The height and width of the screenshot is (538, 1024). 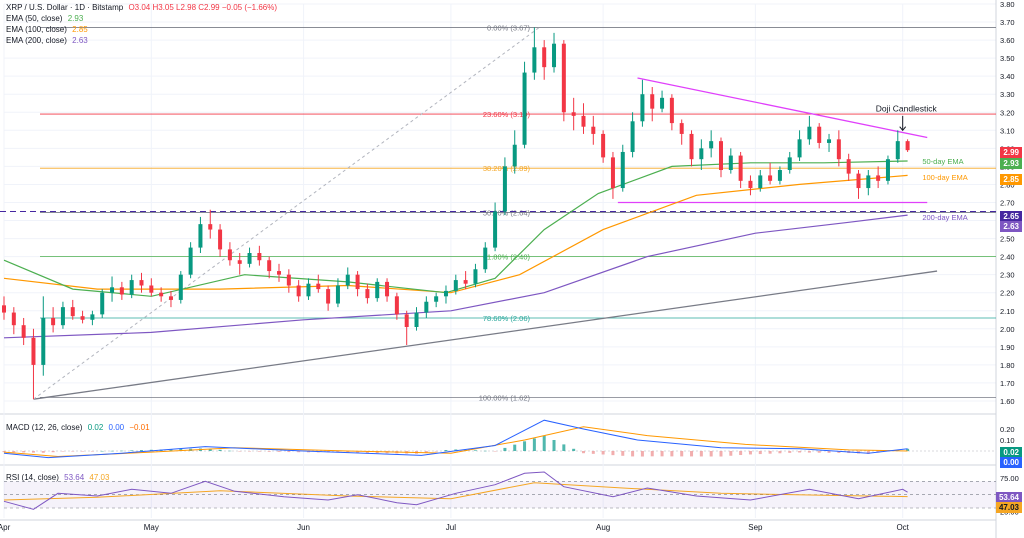 What do you see at coordinates (603, 527) in the screenshot?
I see `time-tick-label: Aug` at bounding box center [603, 527].